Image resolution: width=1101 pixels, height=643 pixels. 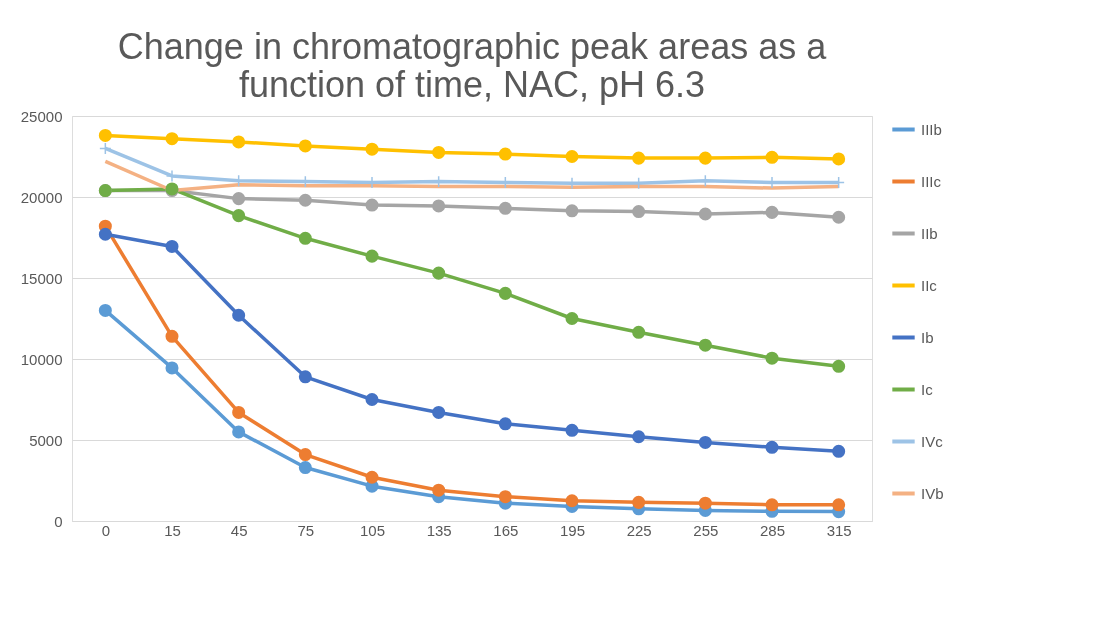 I want to click on x-tick-label: 285, so click(x=772, y=530).